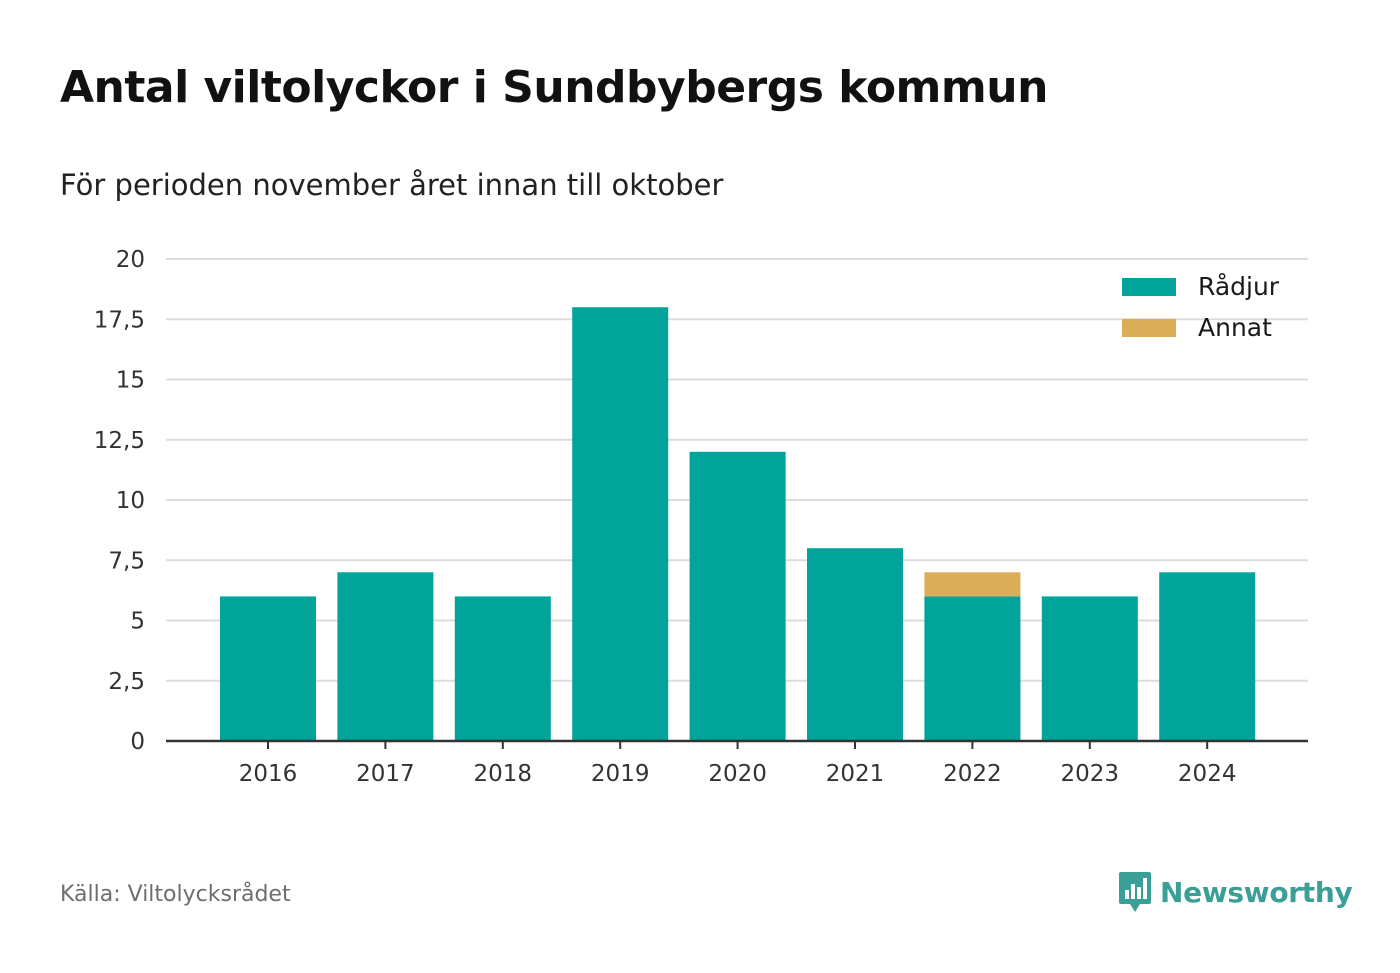 The image size is (1400, 973). Describe the element at coordinates (737, 744) in the screenshot. I see `x-axis` at that location.